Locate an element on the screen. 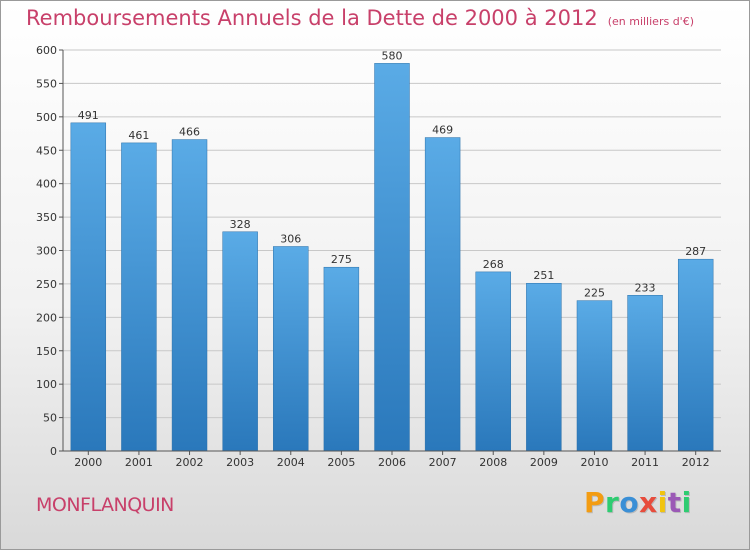 The width and height of the screenshot is (750, 550). y-tick-label: 500 is located at coordinates (46, 117).